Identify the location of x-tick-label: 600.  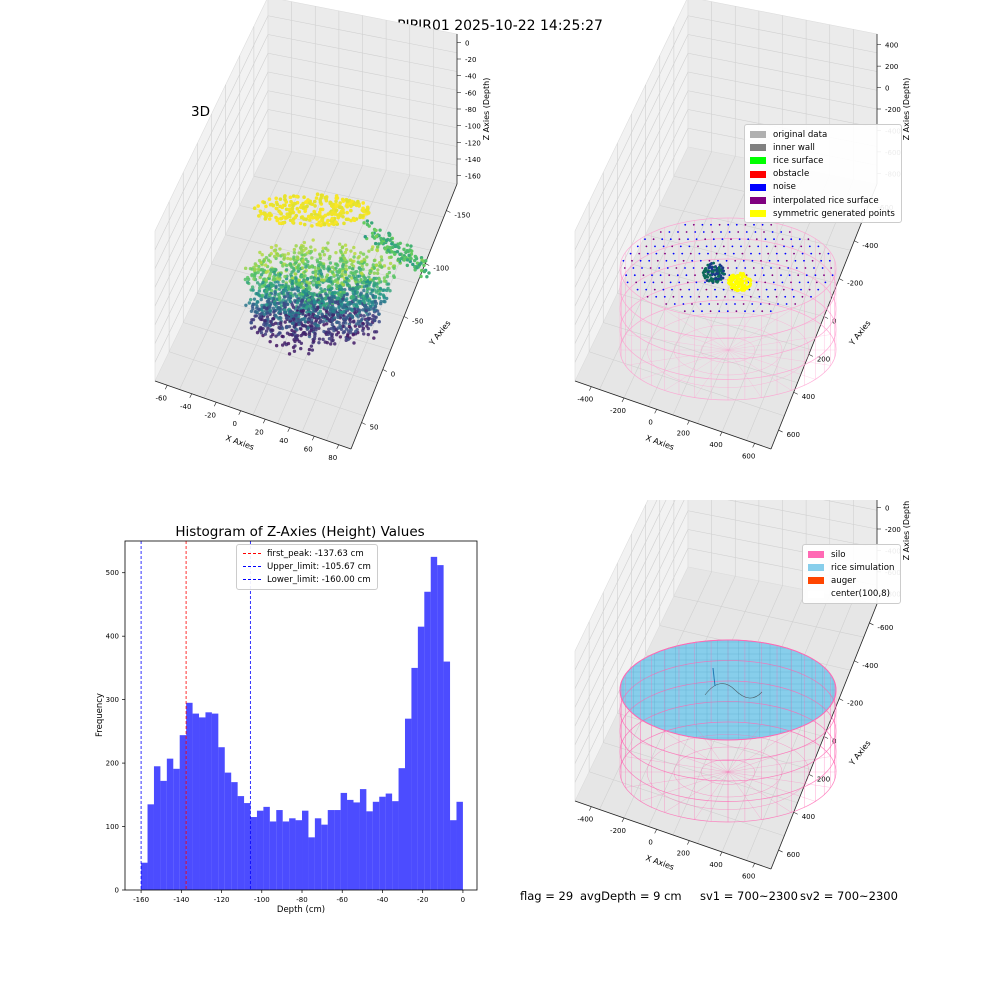
(748, 876).